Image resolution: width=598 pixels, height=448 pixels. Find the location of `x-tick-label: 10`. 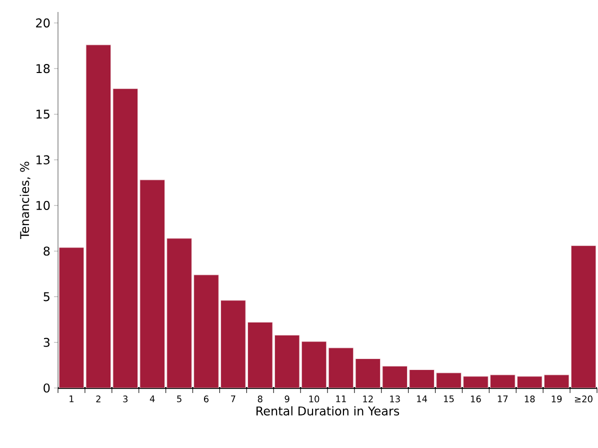

x-tick-label: 10 is located at coordinates (314, 399).